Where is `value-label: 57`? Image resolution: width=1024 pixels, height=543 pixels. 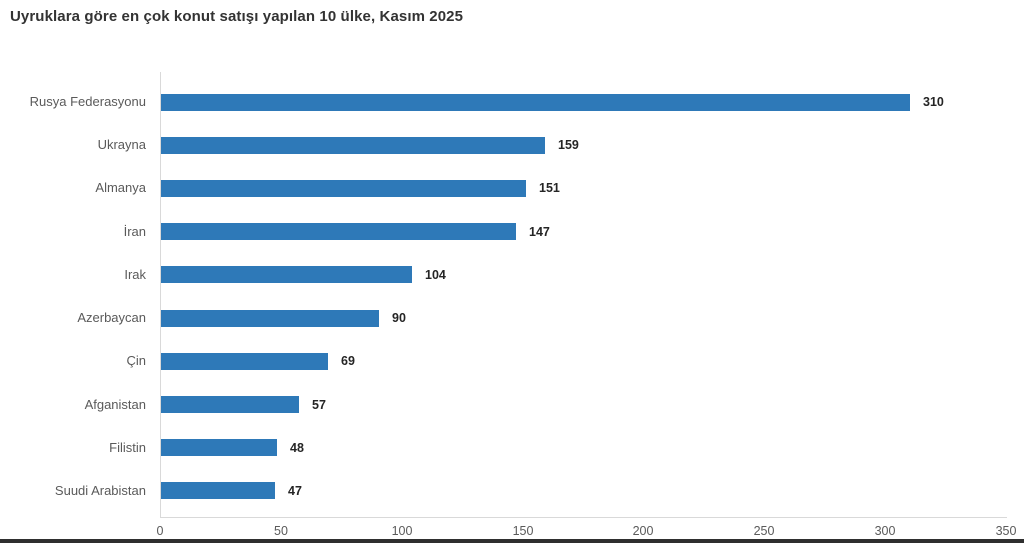 value-label: 57 is located at coordinates (319, 404).